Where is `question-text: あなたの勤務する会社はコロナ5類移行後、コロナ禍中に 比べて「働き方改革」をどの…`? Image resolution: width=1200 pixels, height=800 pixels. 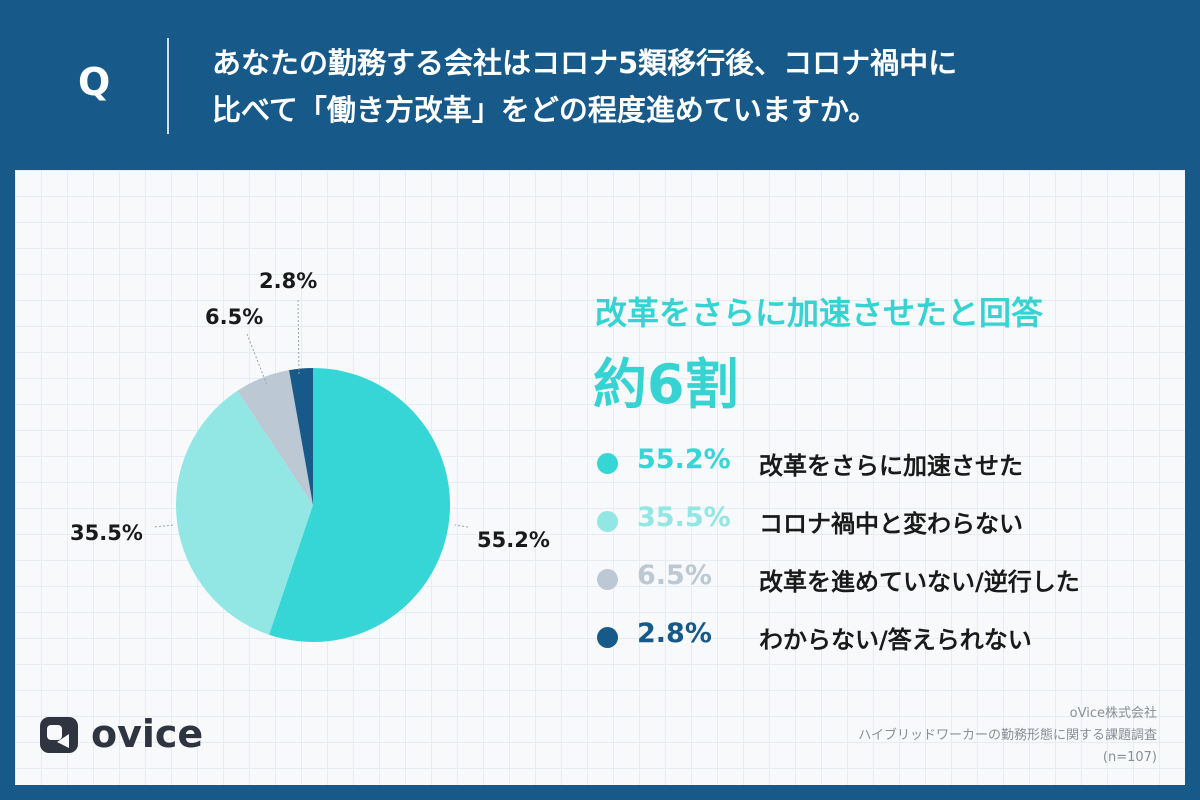 question-text: あなたの勤務する会社はコロナ5類移行後、コロナ禍中に 比べて「働き方改革」をどの… is located at coordinates (692, 87).